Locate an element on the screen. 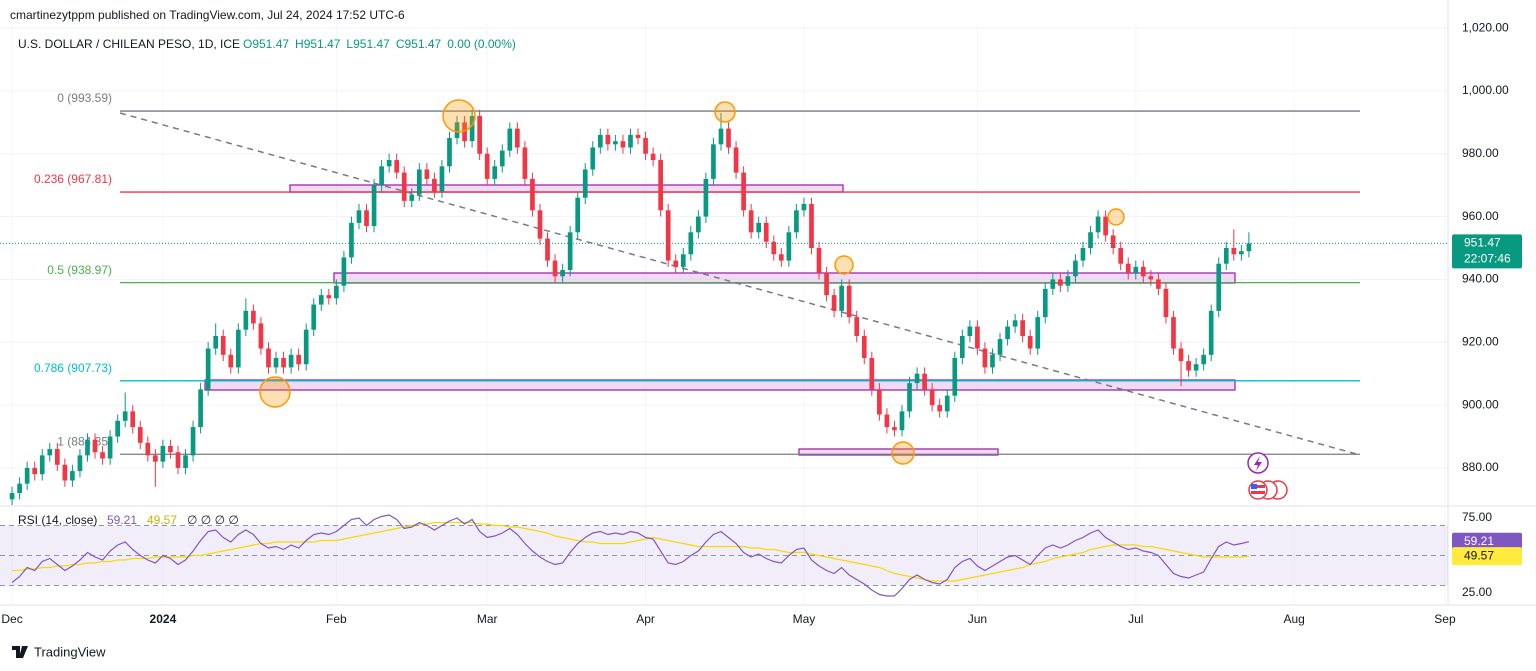 The image size is (1536, 671). rsi-ma-line is located at coordinates (630, 551).